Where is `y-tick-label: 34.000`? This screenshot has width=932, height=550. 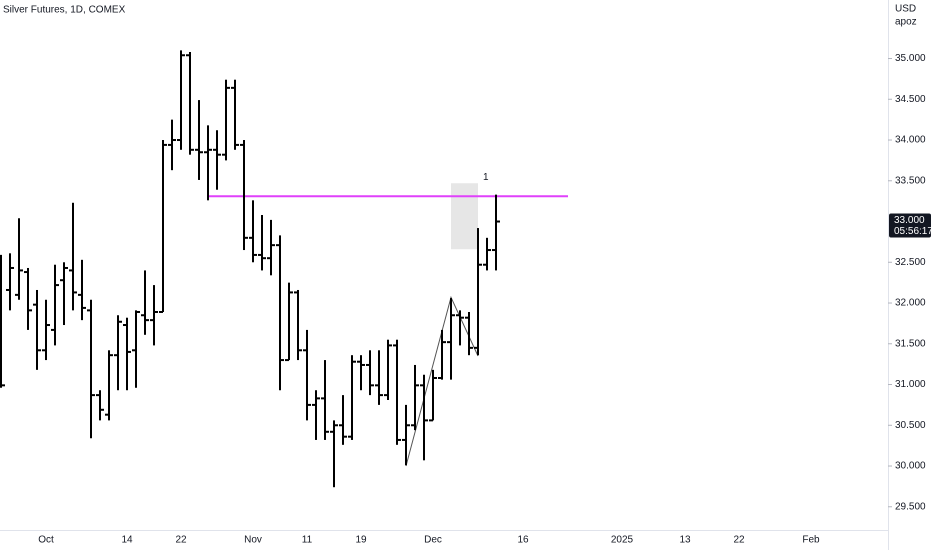 y-tick-label: 34.000 is located at coordinates (910, 140).